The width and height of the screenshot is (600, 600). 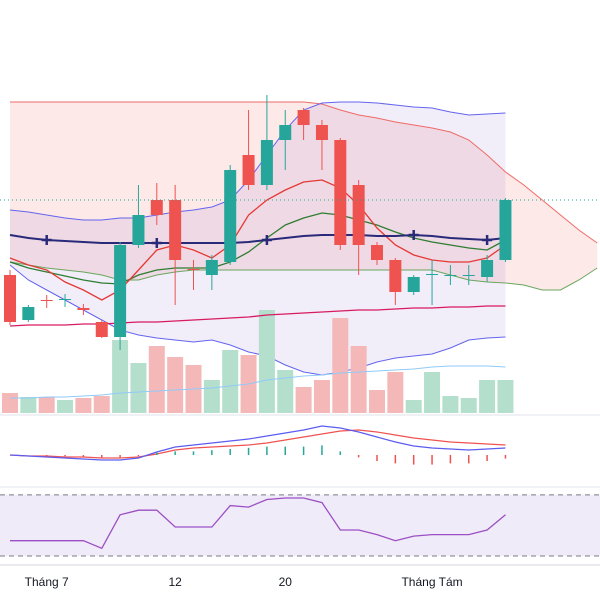 I want to click on rsi-band, so click(x=300, y=525).